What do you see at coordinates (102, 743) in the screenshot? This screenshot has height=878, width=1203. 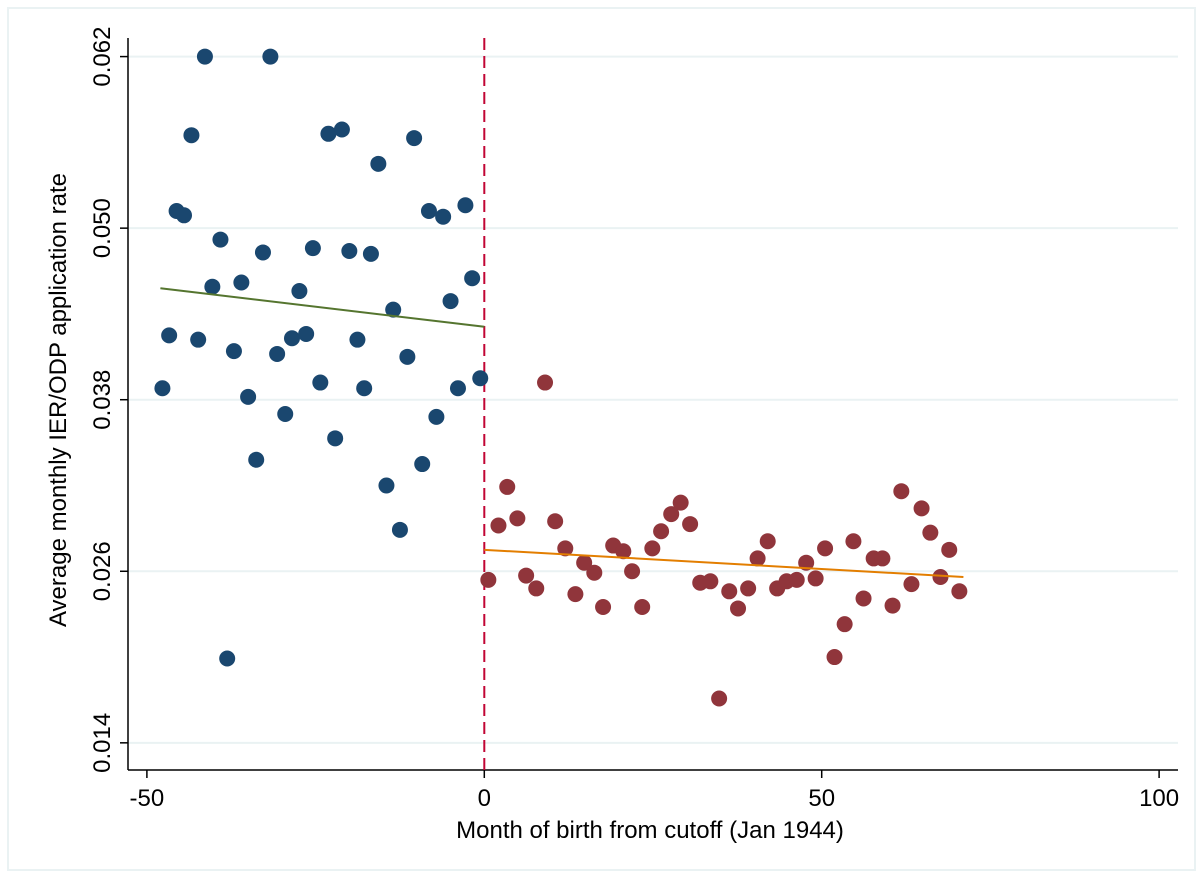 I see `y-tick-label: 0.014` at bounding box center [102, 743].